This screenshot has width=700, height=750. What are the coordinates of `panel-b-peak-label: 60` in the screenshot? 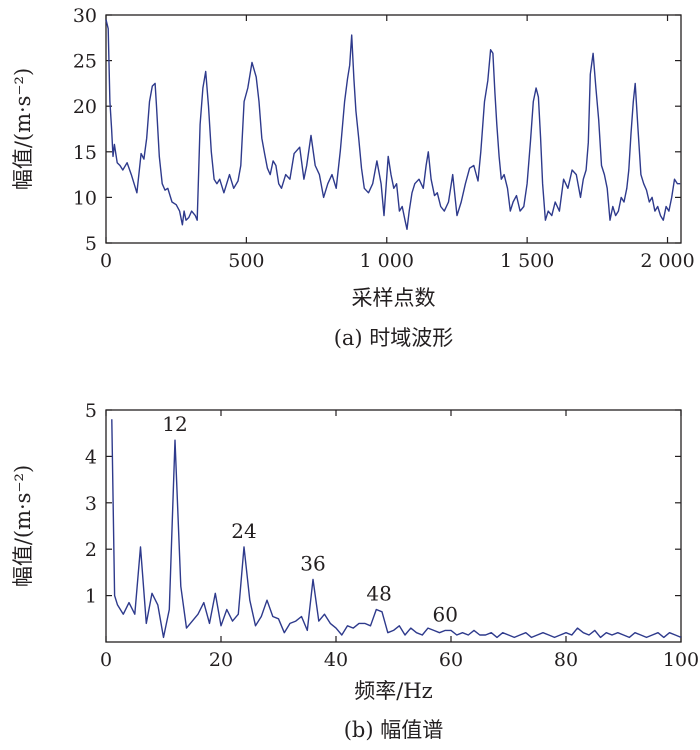 It's located at (445, 614).